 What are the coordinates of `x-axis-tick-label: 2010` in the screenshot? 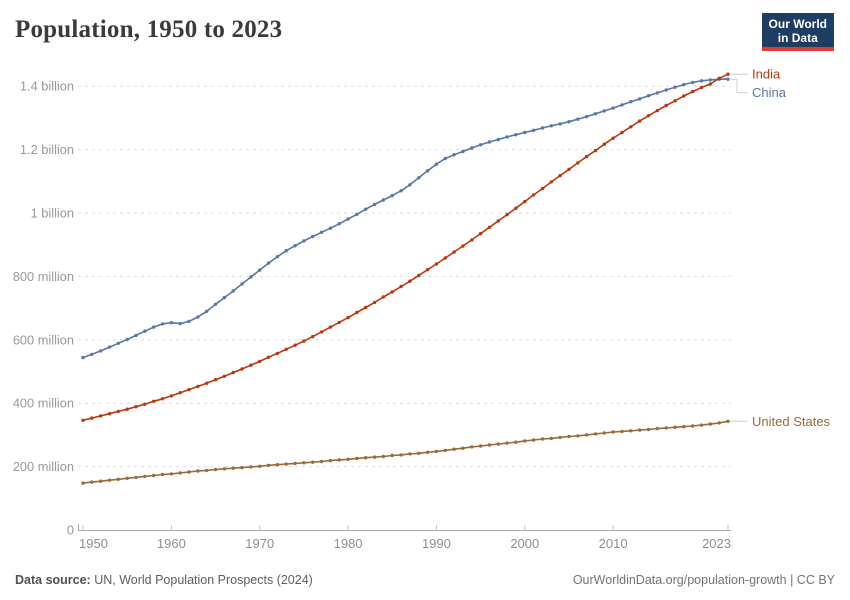 It's located at (613, 543).